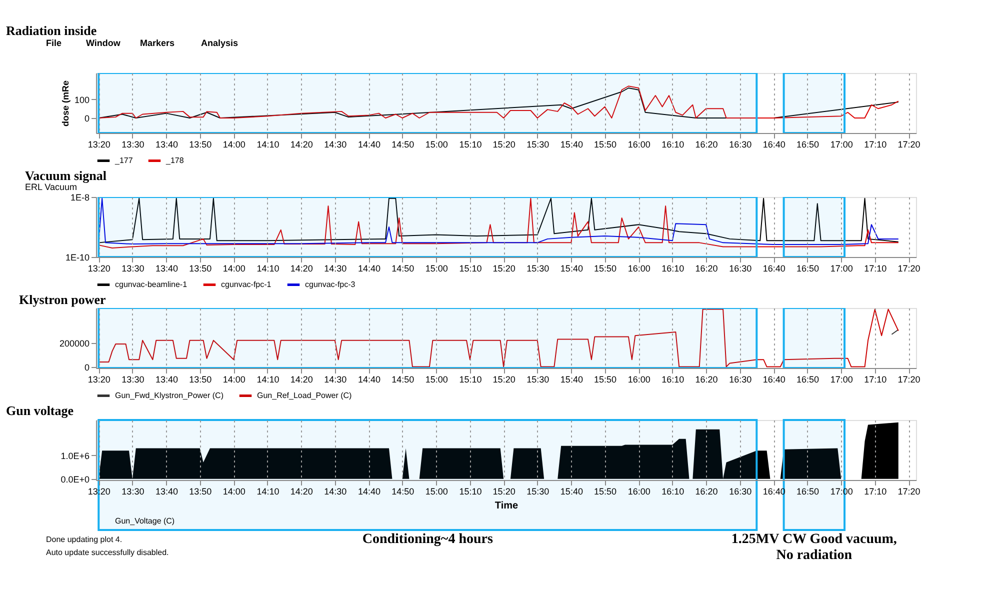 This screenshot has height=605, width=995. I want to click on text: Gun_Voltage (C), so click(145, 521).